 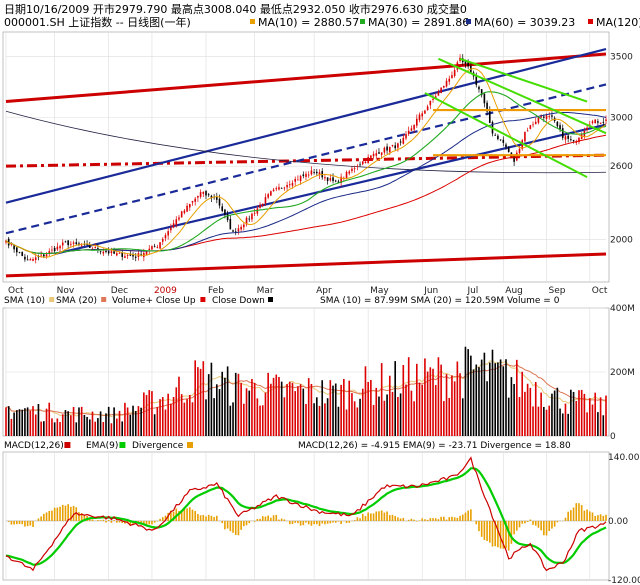 What do you see at coordinates (362, 21) in the screenshot?
I see `ma-legend-swatch` at bounding box center [362, 21].